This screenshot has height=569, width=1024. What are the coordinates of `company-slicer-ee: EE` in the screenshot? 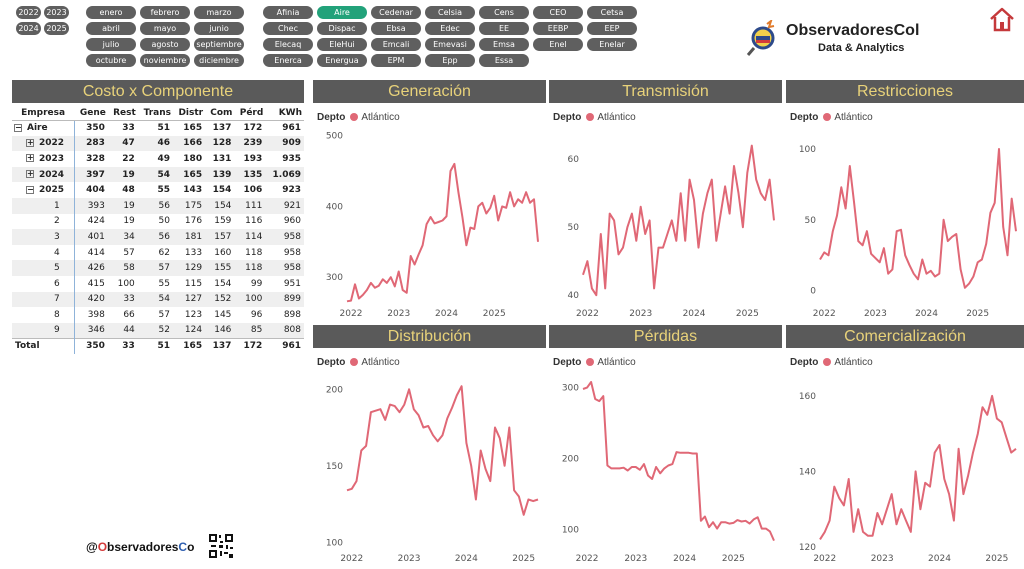 It's located at (504, 28).